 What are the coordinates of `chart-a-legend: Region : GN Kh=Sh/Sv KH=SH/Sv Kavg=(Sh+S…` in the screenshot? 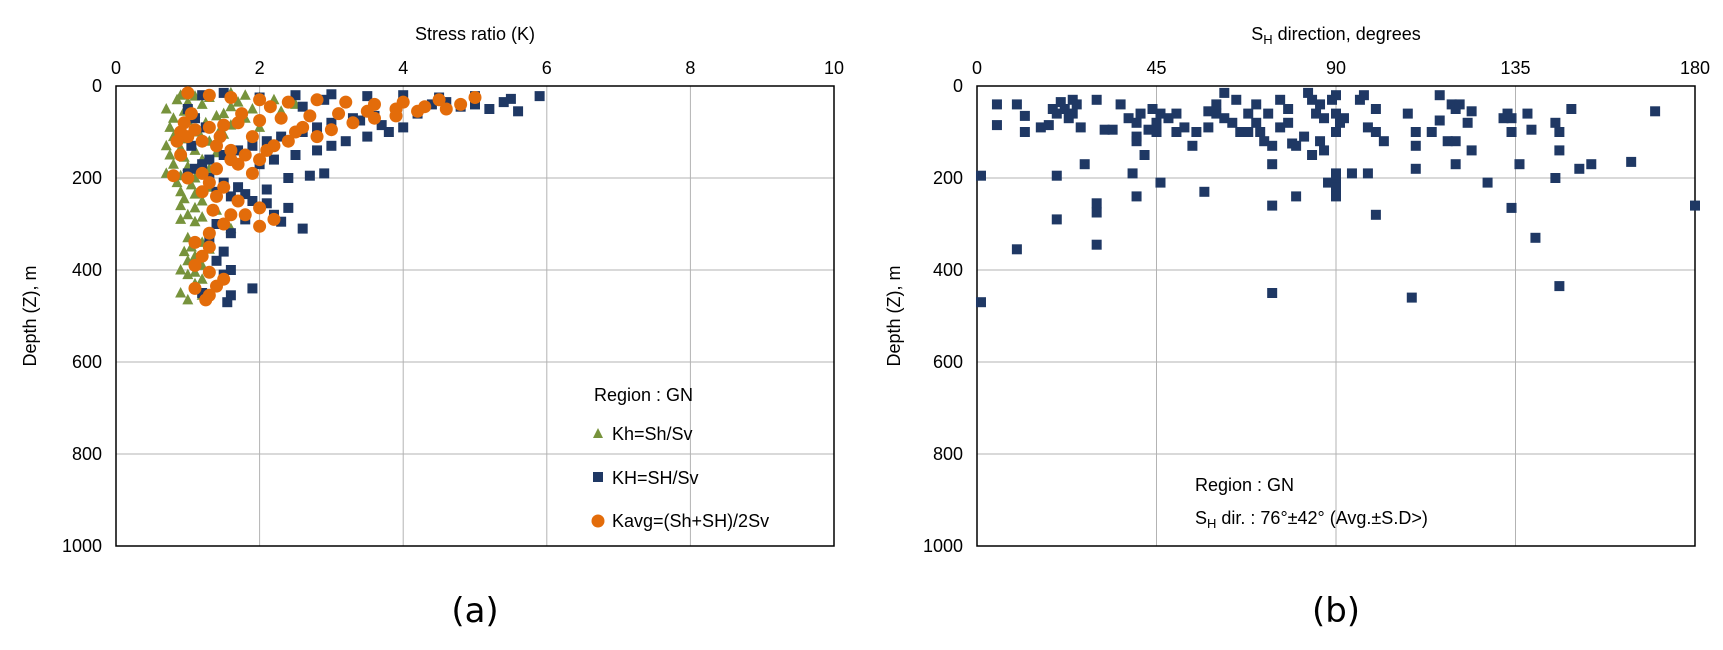 It's located at (680, 458).